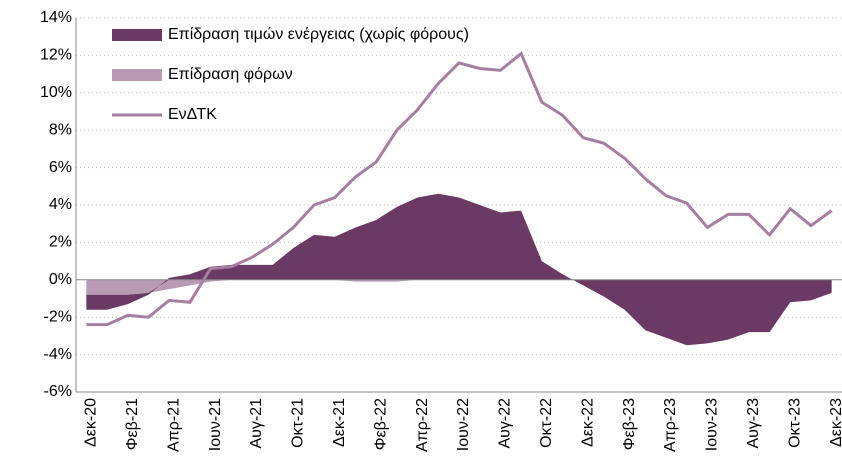 The height and width of the screenshot is (474, 842). I want to click on y-tick-label: -4%, so click(58, 354).